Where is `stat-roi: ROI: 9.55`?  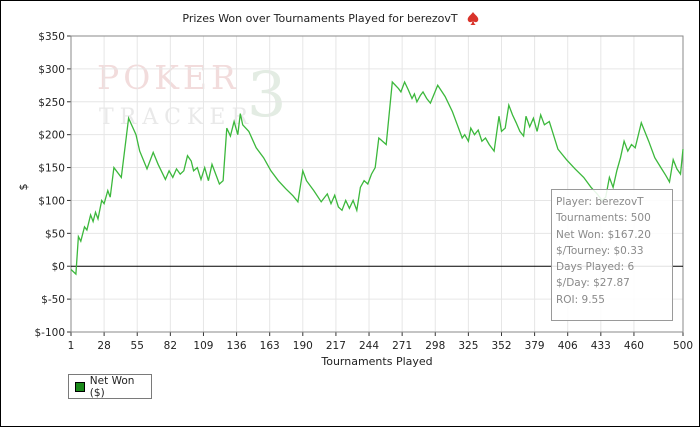 stat-roi: ROI: 9.55 is located at coordinates (580, 299).